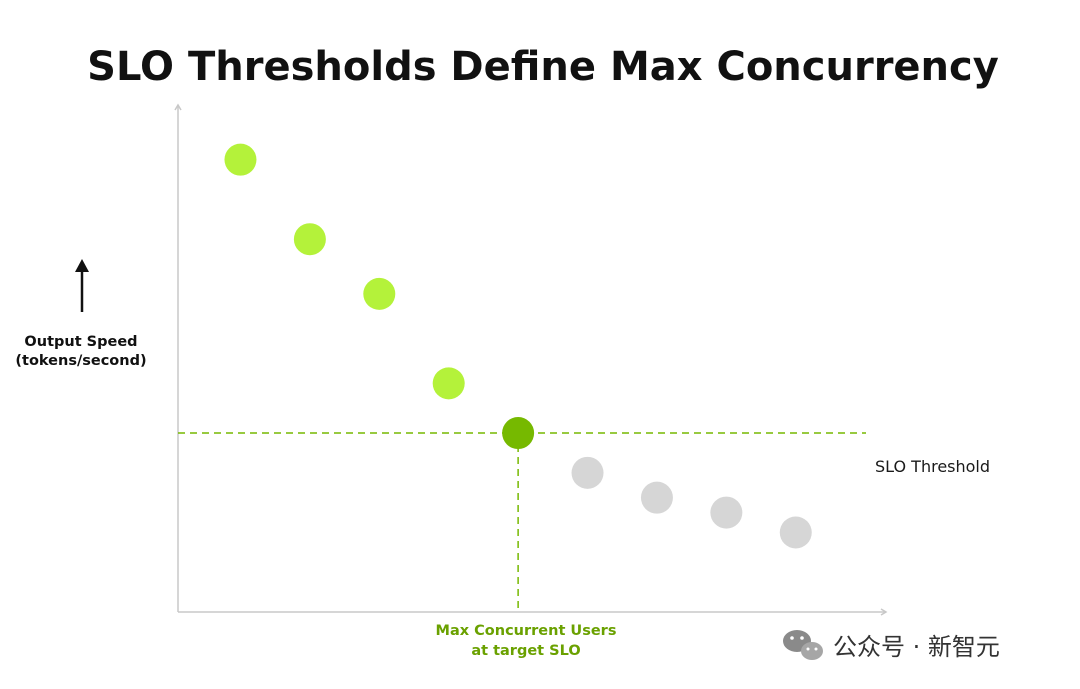 The image size is (1080, 689). What do you see at coordinates (178, 107) in the screenshot?
I see `y-axis-arrowhead` at bounding box center [178, 107].